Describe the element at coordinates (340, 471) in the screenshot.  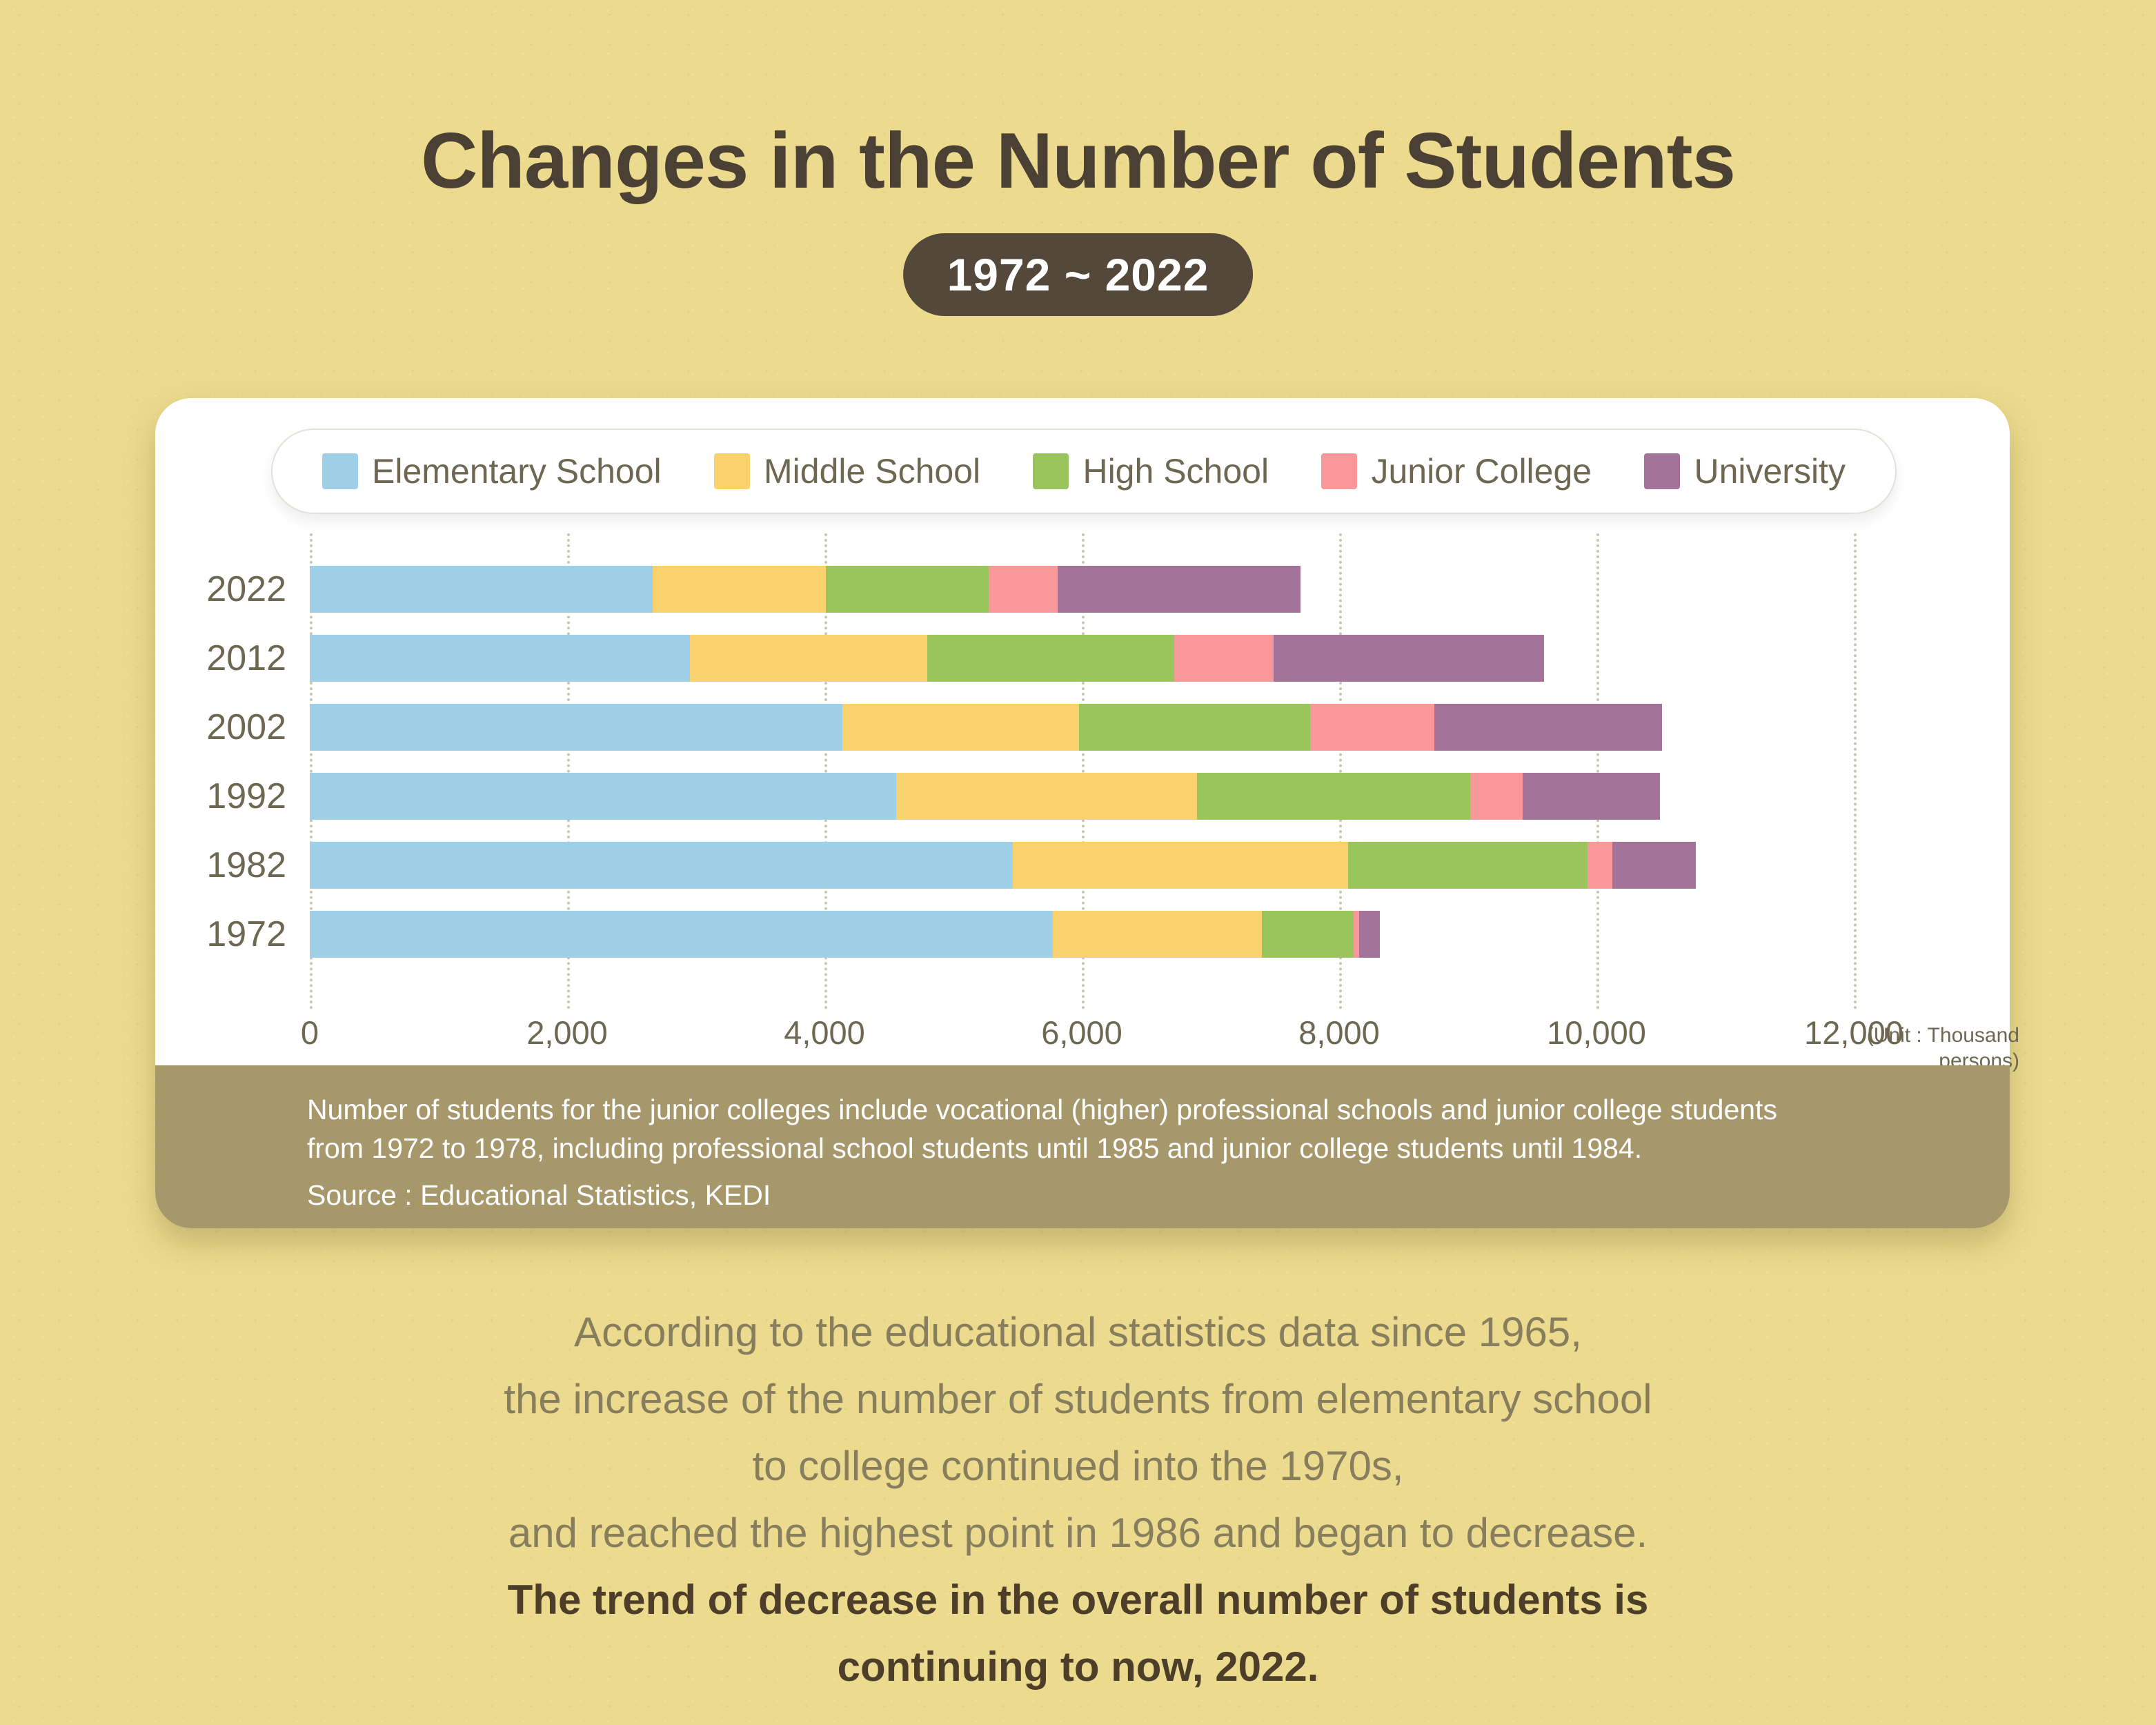
I see `legend-swatch-elementary-school` at that location.